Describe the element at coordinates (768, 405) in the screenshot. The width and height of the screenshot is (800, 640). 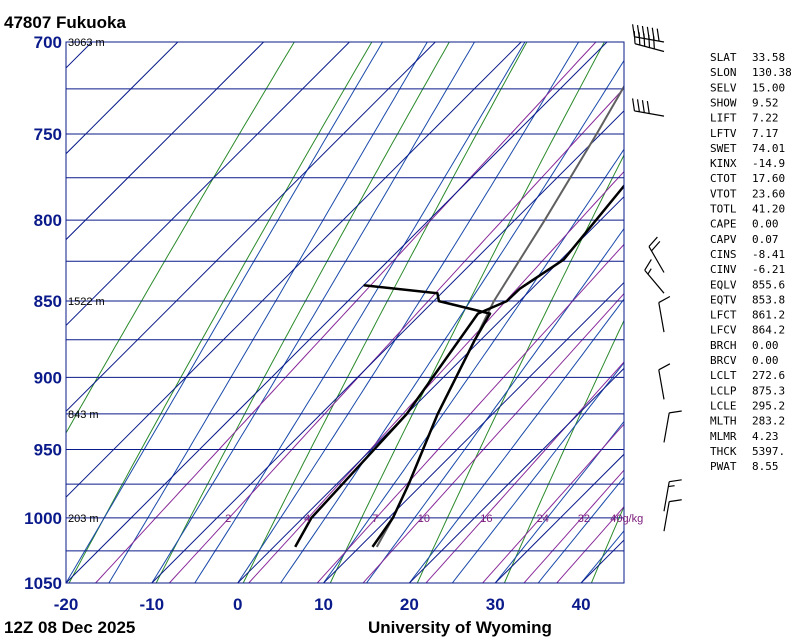
I see `index-value: 295.2` at that location.